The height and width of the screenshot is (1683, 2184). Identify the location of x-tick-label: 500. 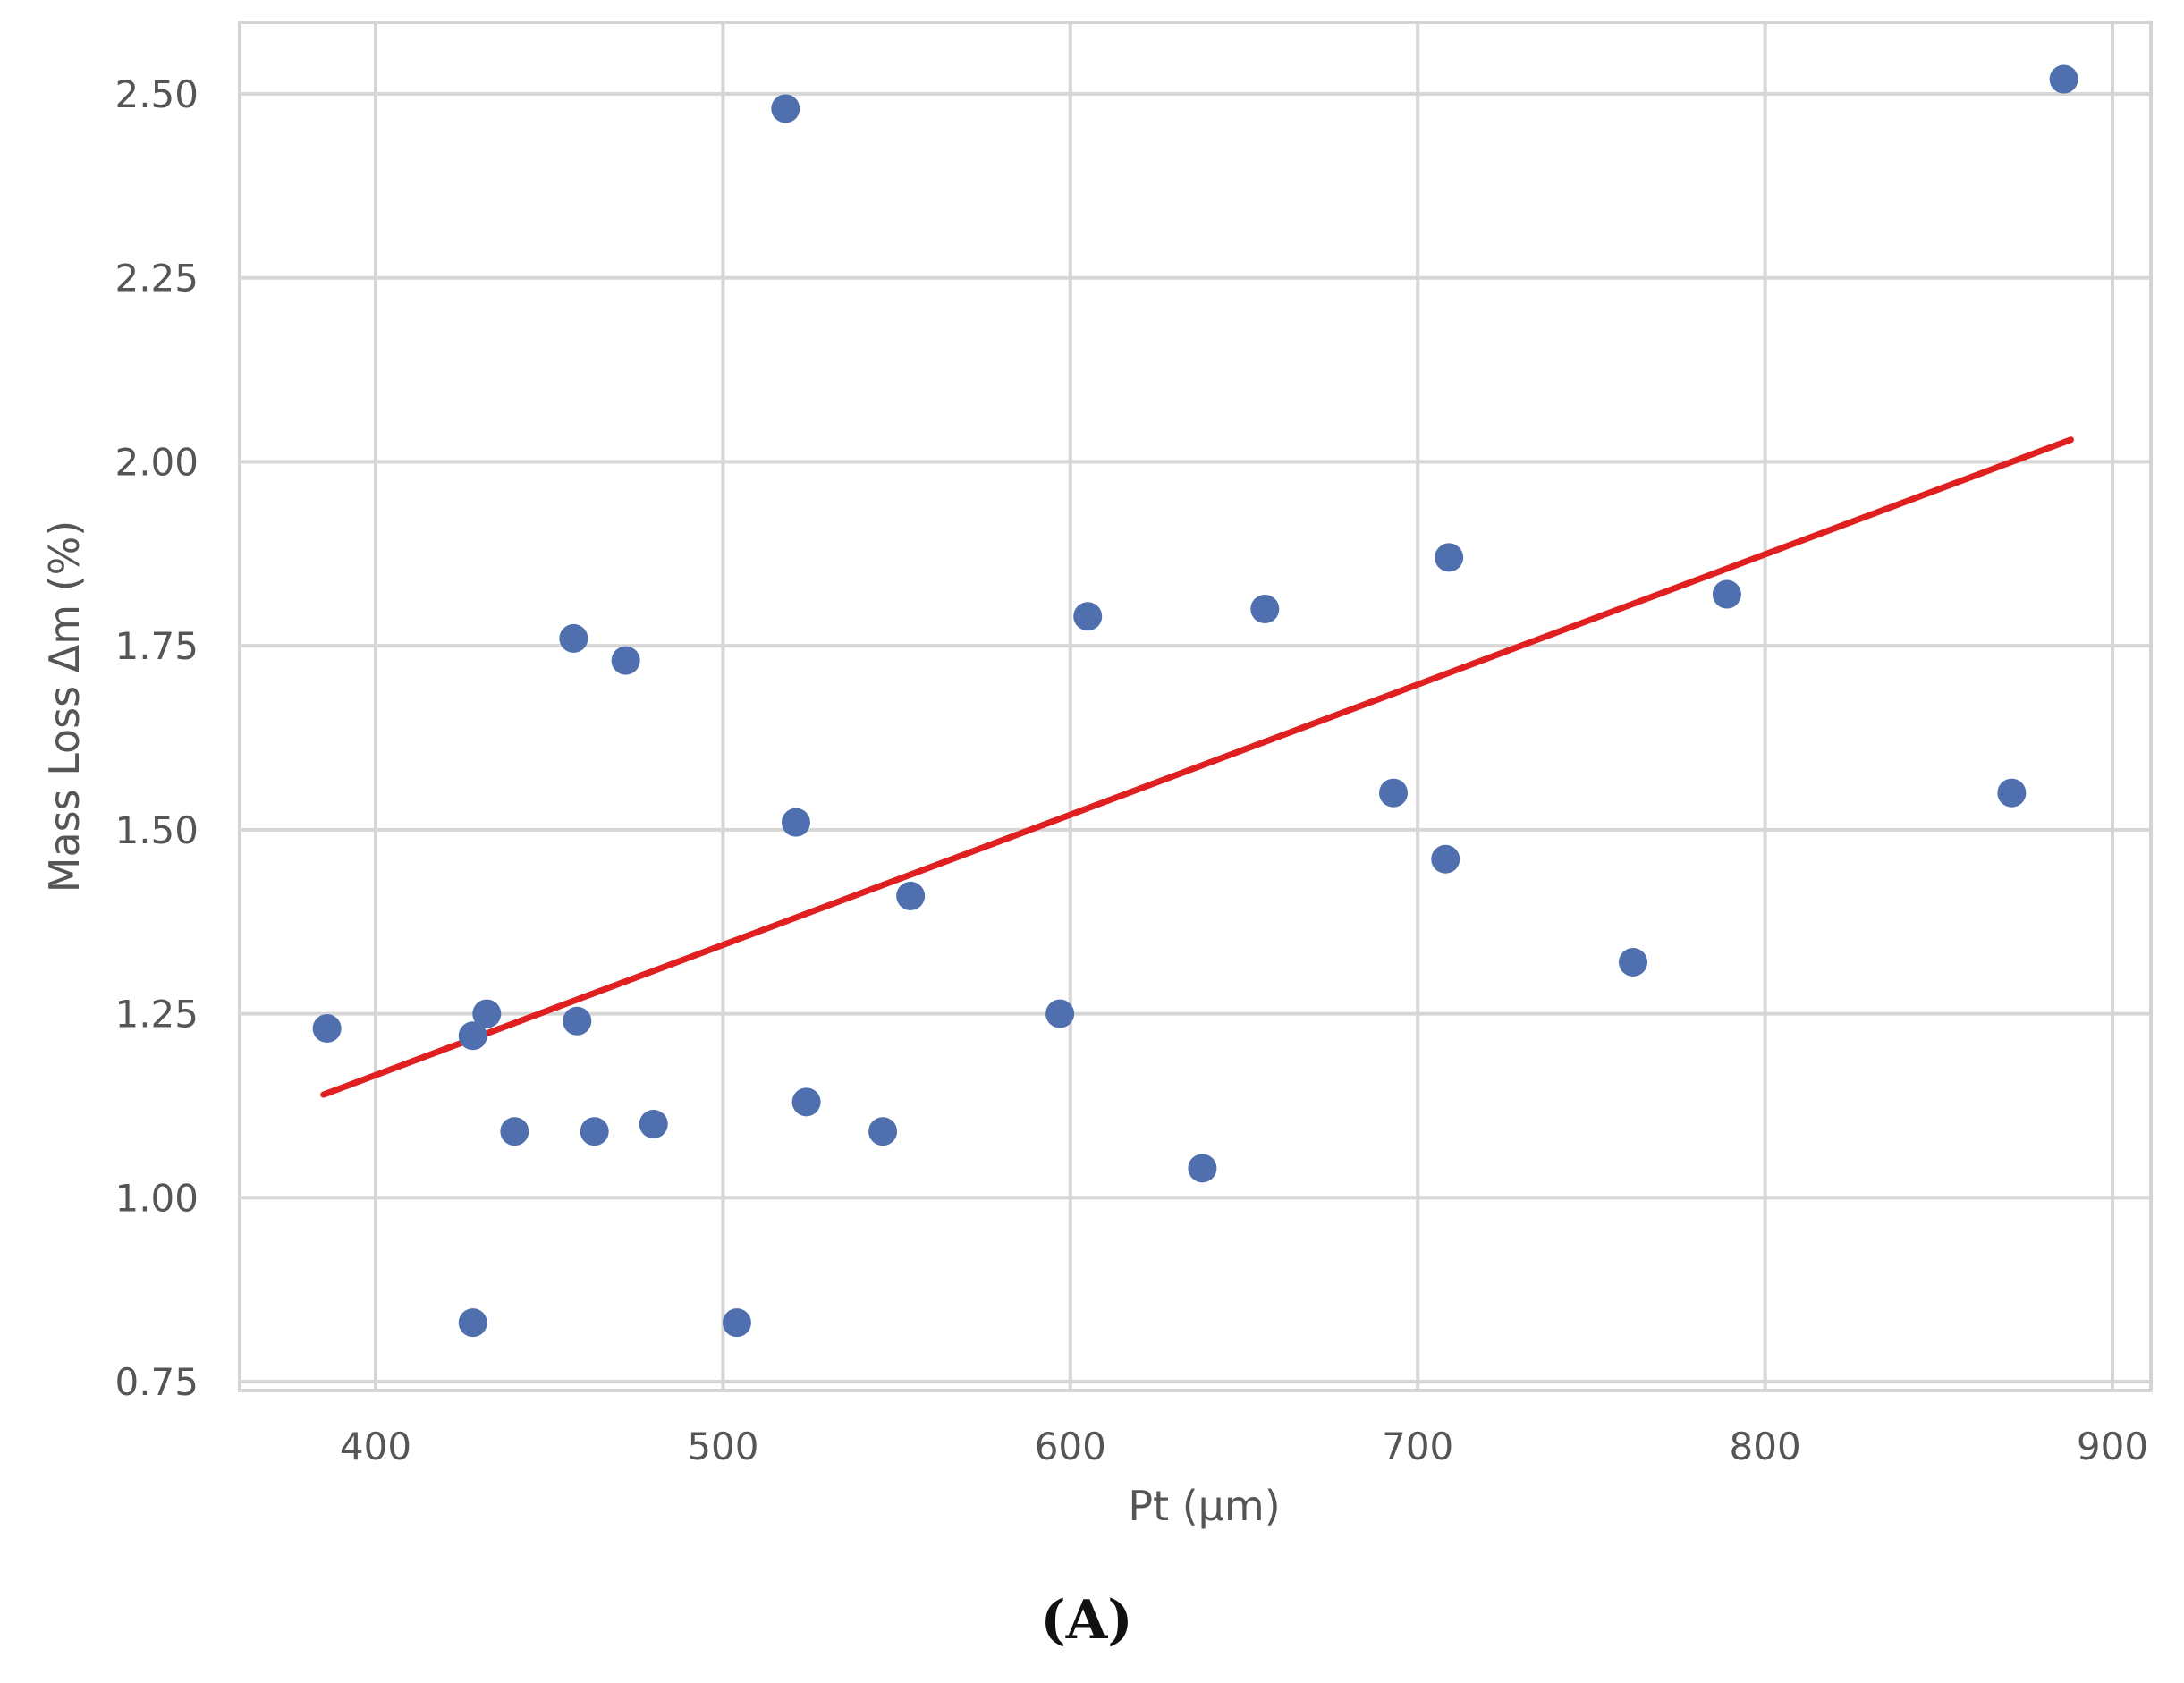
(722, 1446).